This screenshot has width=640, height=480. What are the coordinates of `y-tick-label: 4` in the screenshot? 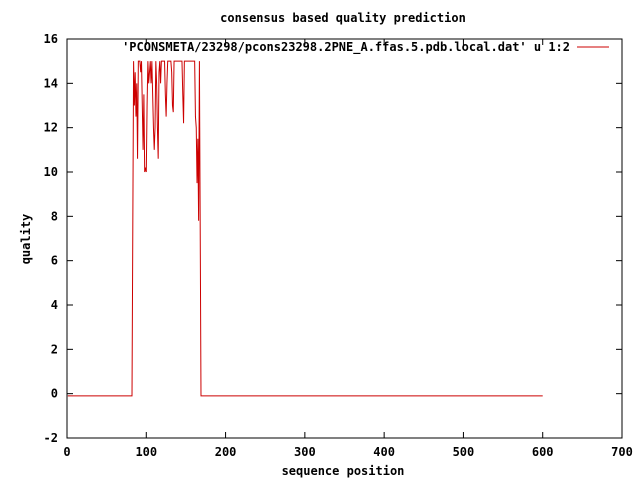 It's located at (54, 305).